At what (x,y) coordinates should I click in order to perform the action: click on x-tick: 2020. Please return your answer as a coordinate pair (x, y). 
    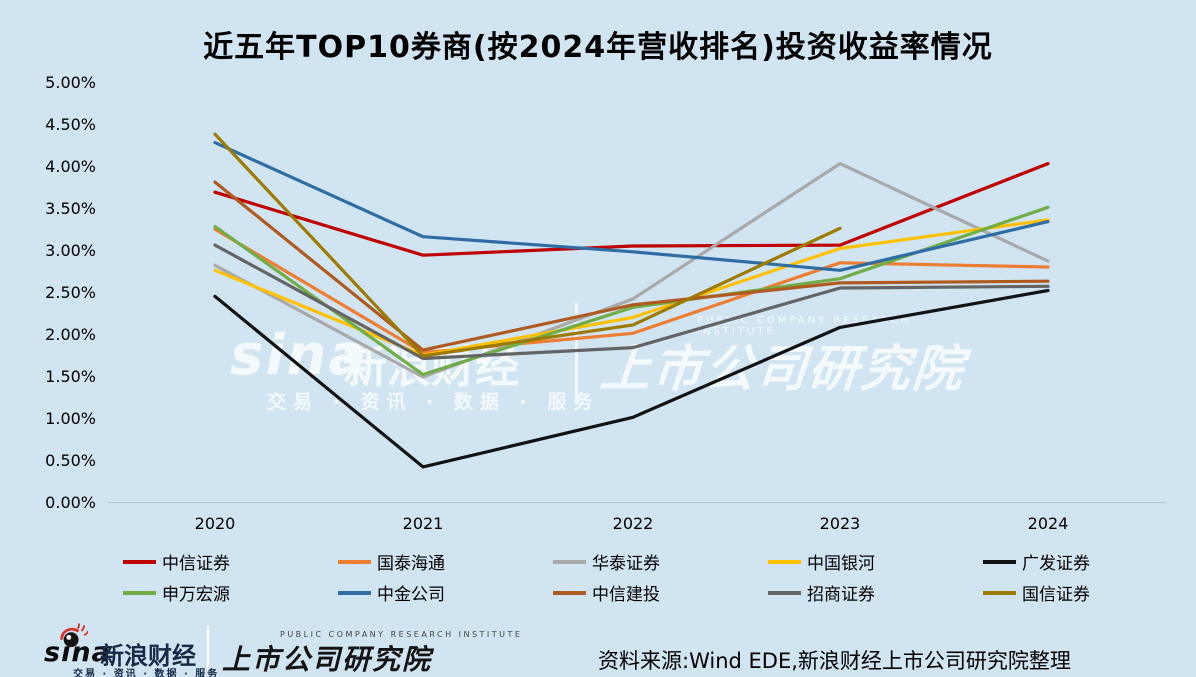
    Looking at the image, I should click on (215, 523).